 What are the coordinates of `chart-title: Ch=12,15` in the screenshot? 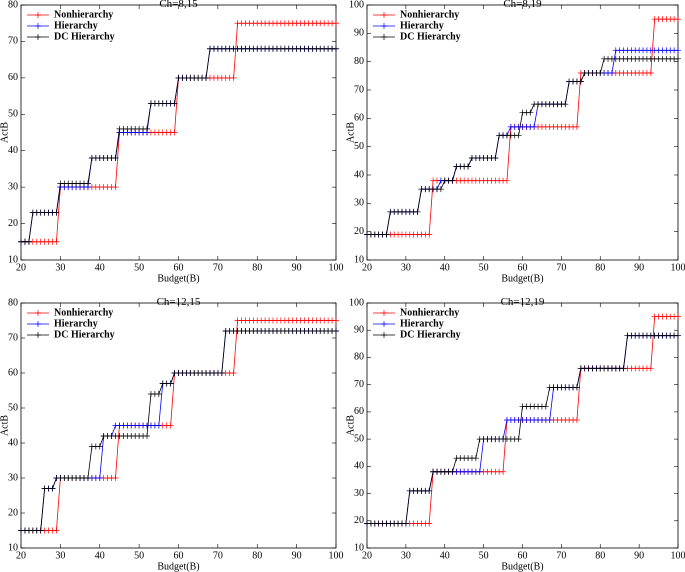 It's located at (179, 302).